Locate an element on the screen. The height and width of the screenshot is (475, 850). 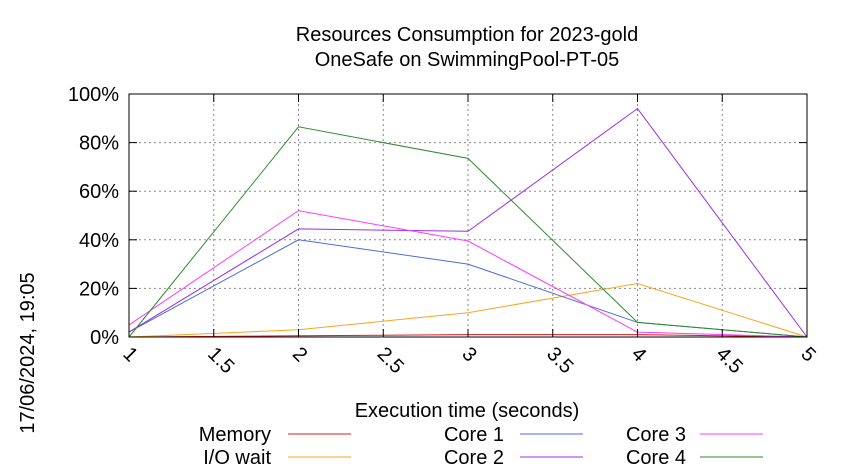
y-tick-label: 100% is located at coordinates (93, 95).